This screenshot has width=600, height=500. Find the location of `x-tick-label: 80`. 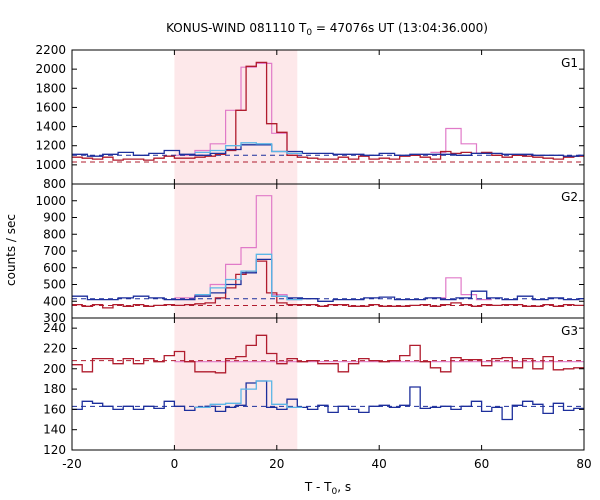

x-tick-label: 80 is located at coordinates (583, 464).